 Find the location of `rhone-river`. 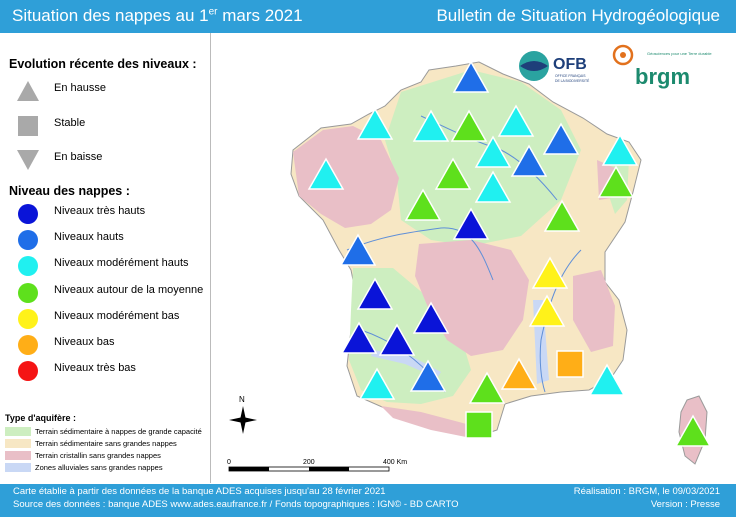

rhone-river is located at coordinates (560, 321).